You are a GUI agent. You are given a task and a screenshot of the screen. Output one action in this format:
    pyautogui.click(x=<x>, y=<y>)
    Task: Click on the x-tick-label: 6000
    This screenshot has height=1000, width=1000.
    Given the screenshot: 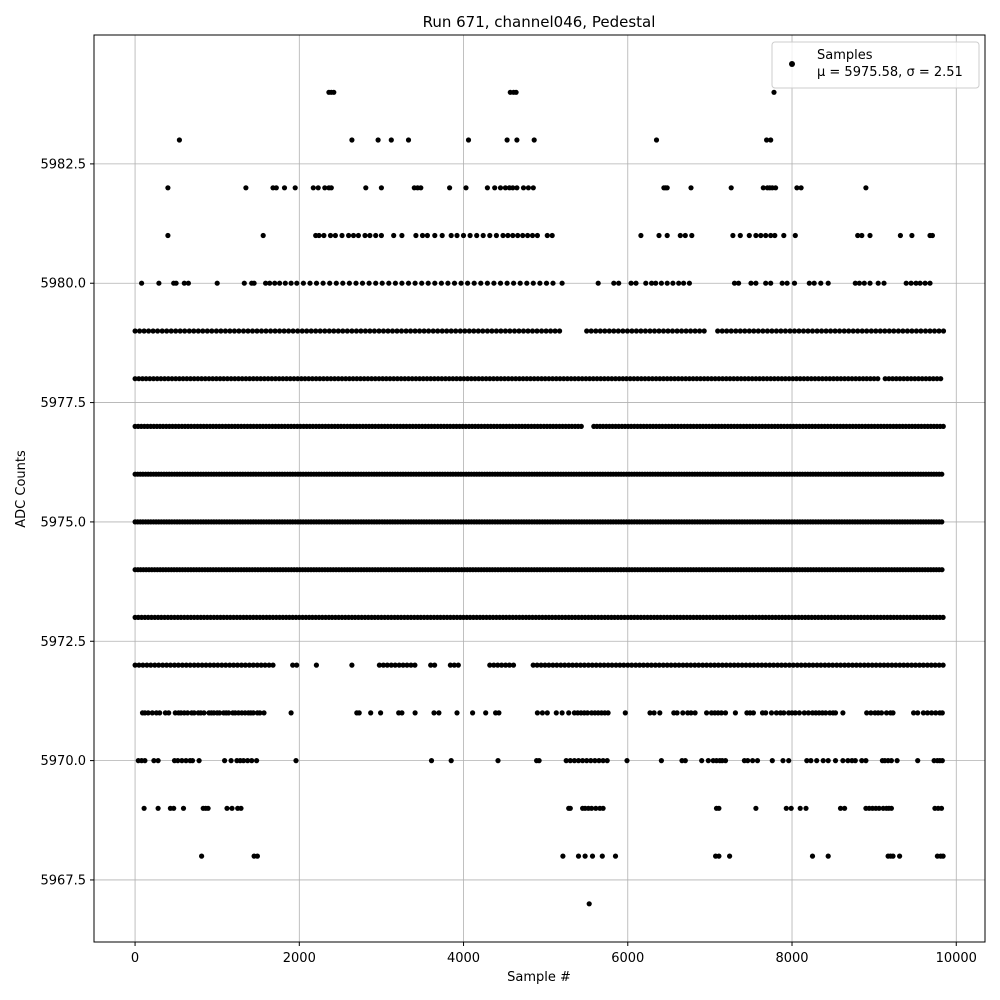 What is the action you would take?
    pyautogui.click(x=627, y=958)
    